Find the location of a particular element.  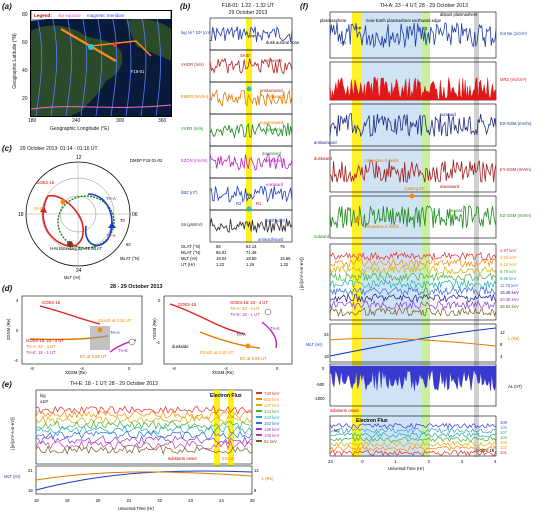

e-electron-flux: Electron Flux is located at coordinates (226, 396).